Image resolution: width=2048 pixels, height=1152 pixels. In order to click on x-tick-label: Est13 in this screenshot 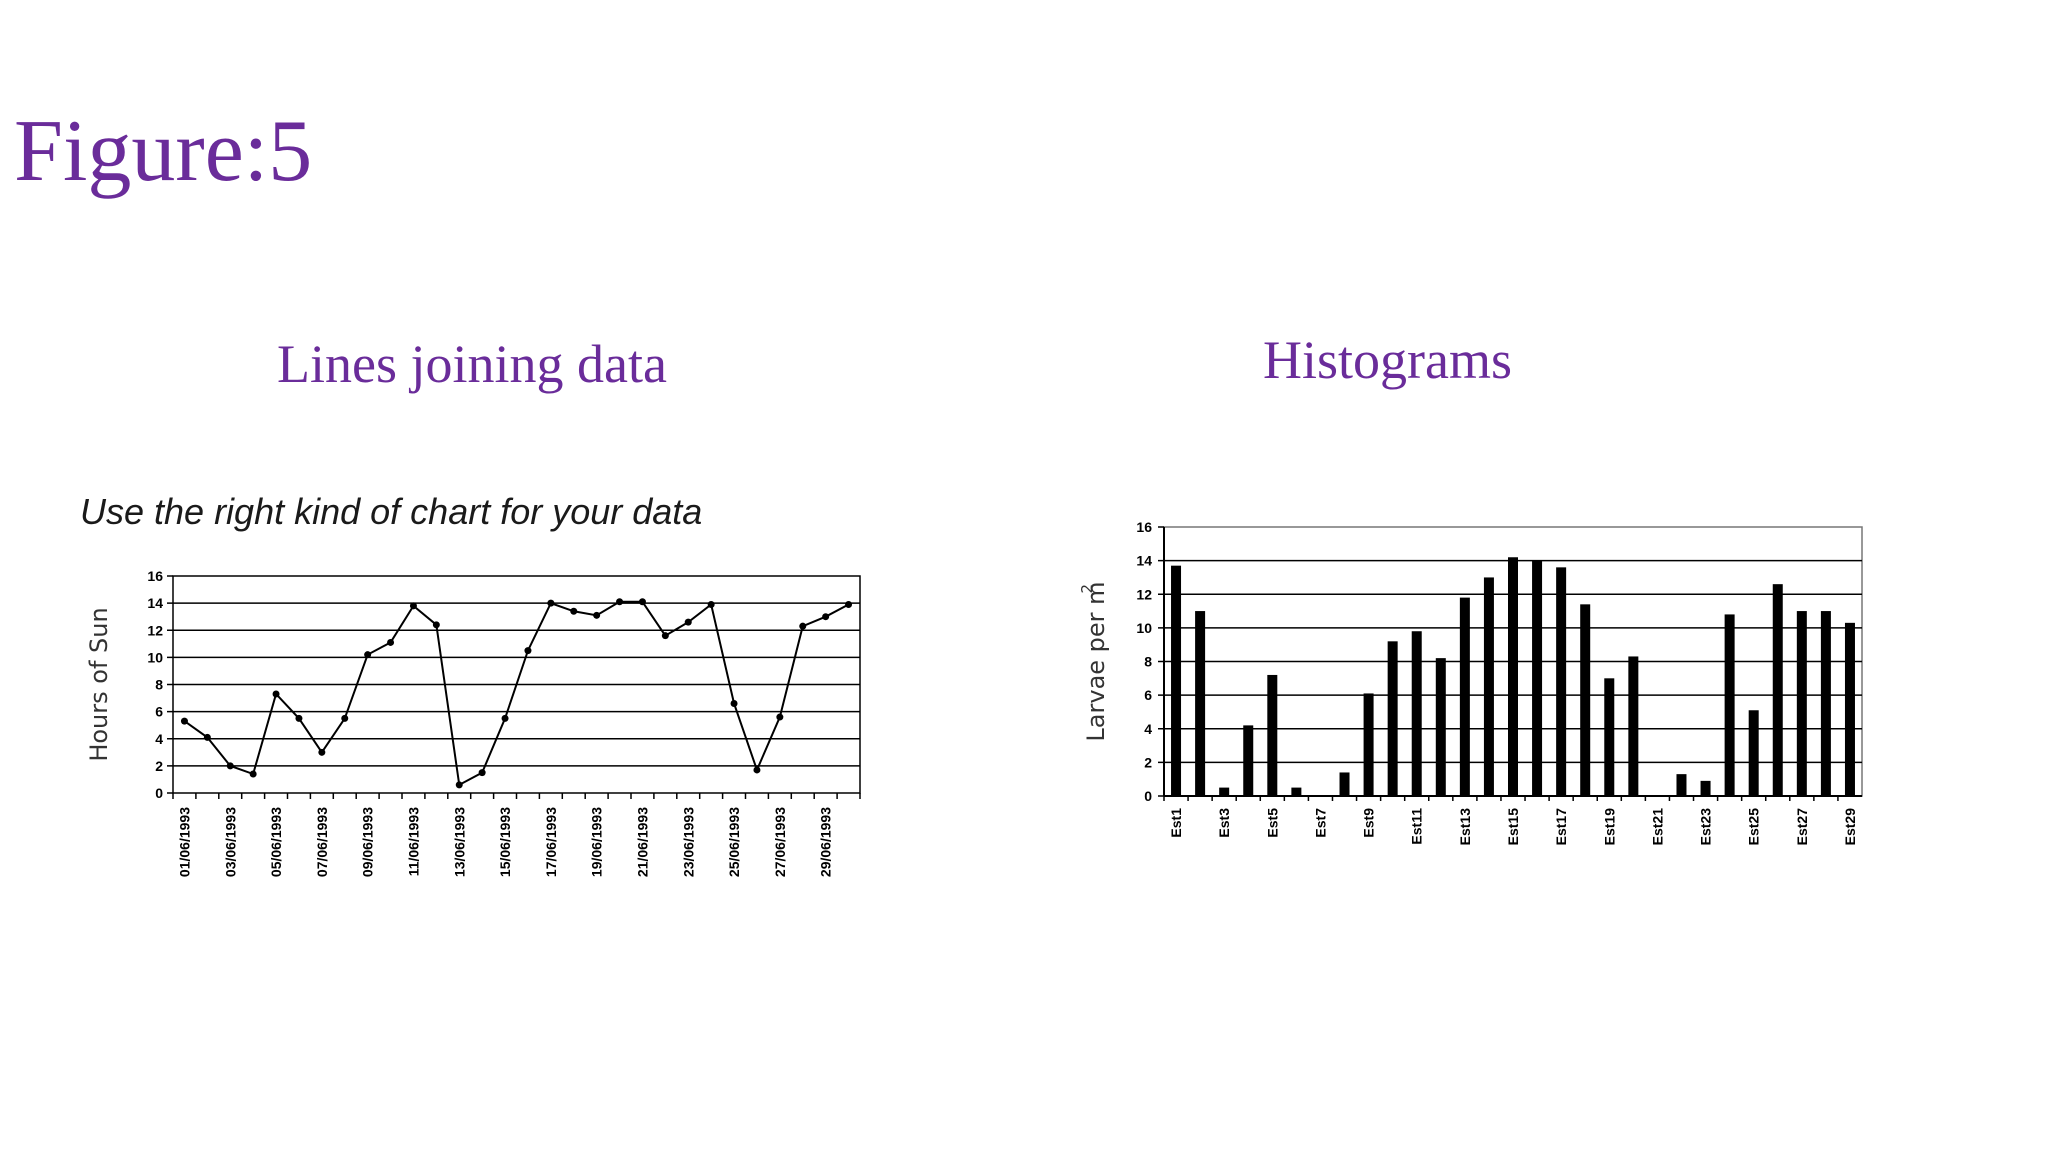, I will do `click(1465, 827)`.